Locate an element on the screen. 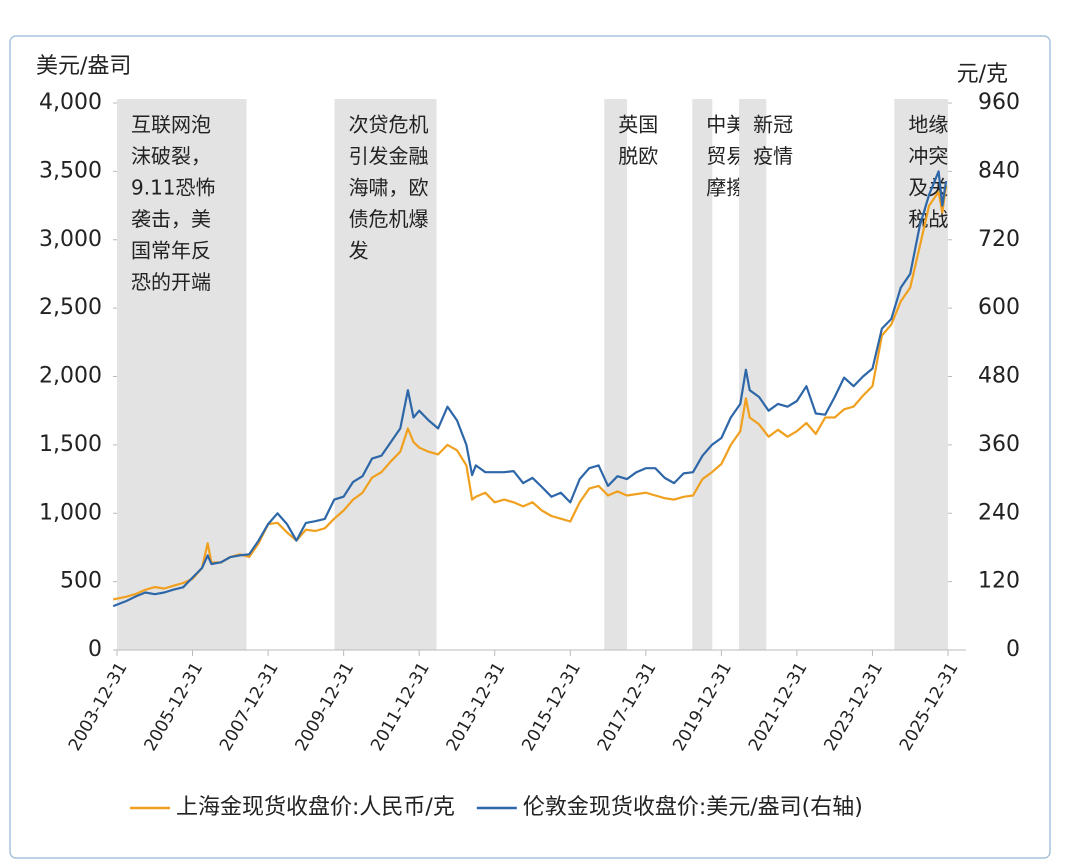 The image size is (1080, 866). y-tick-label: 2,000 is located at coordinates (70, 376).